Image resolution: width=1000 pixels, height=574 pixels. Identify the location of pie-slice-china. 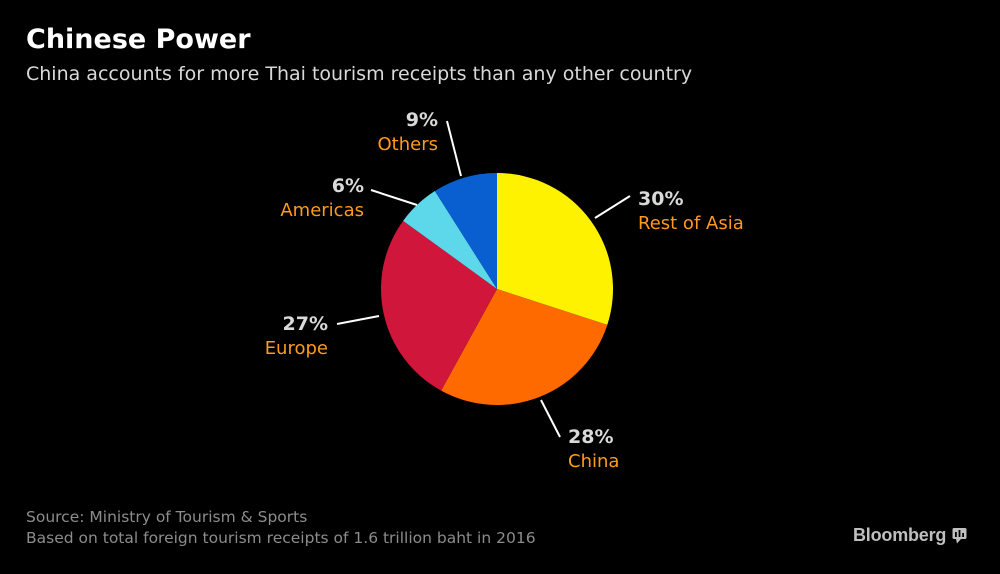
(524, 347).